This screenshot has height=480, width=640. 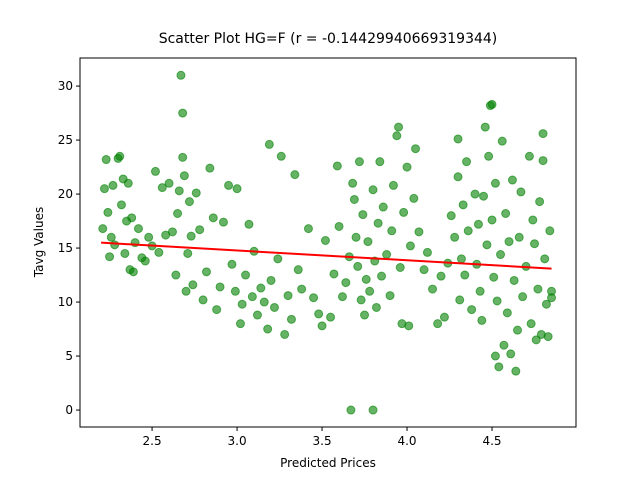 What do you see at coordinates (65, 140) in the screenshot?
I see `y-tick-label: 25` at bounding box center [65, 140].